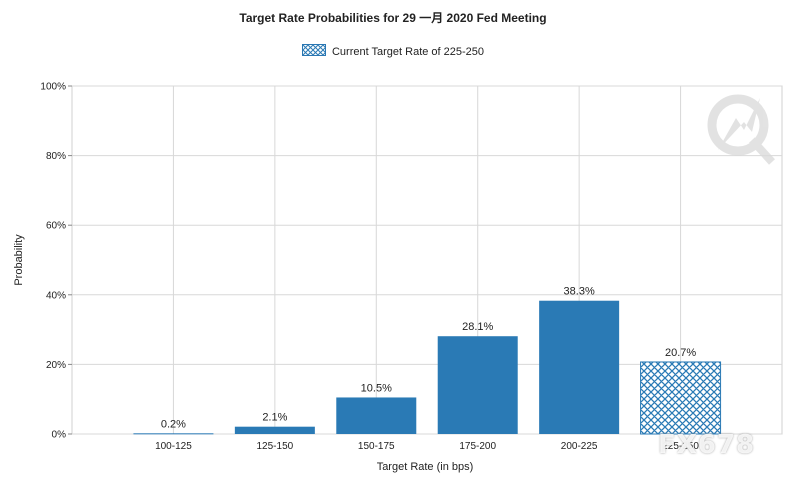  I want to click on y-axis-label: Probability, so click(19, 260).